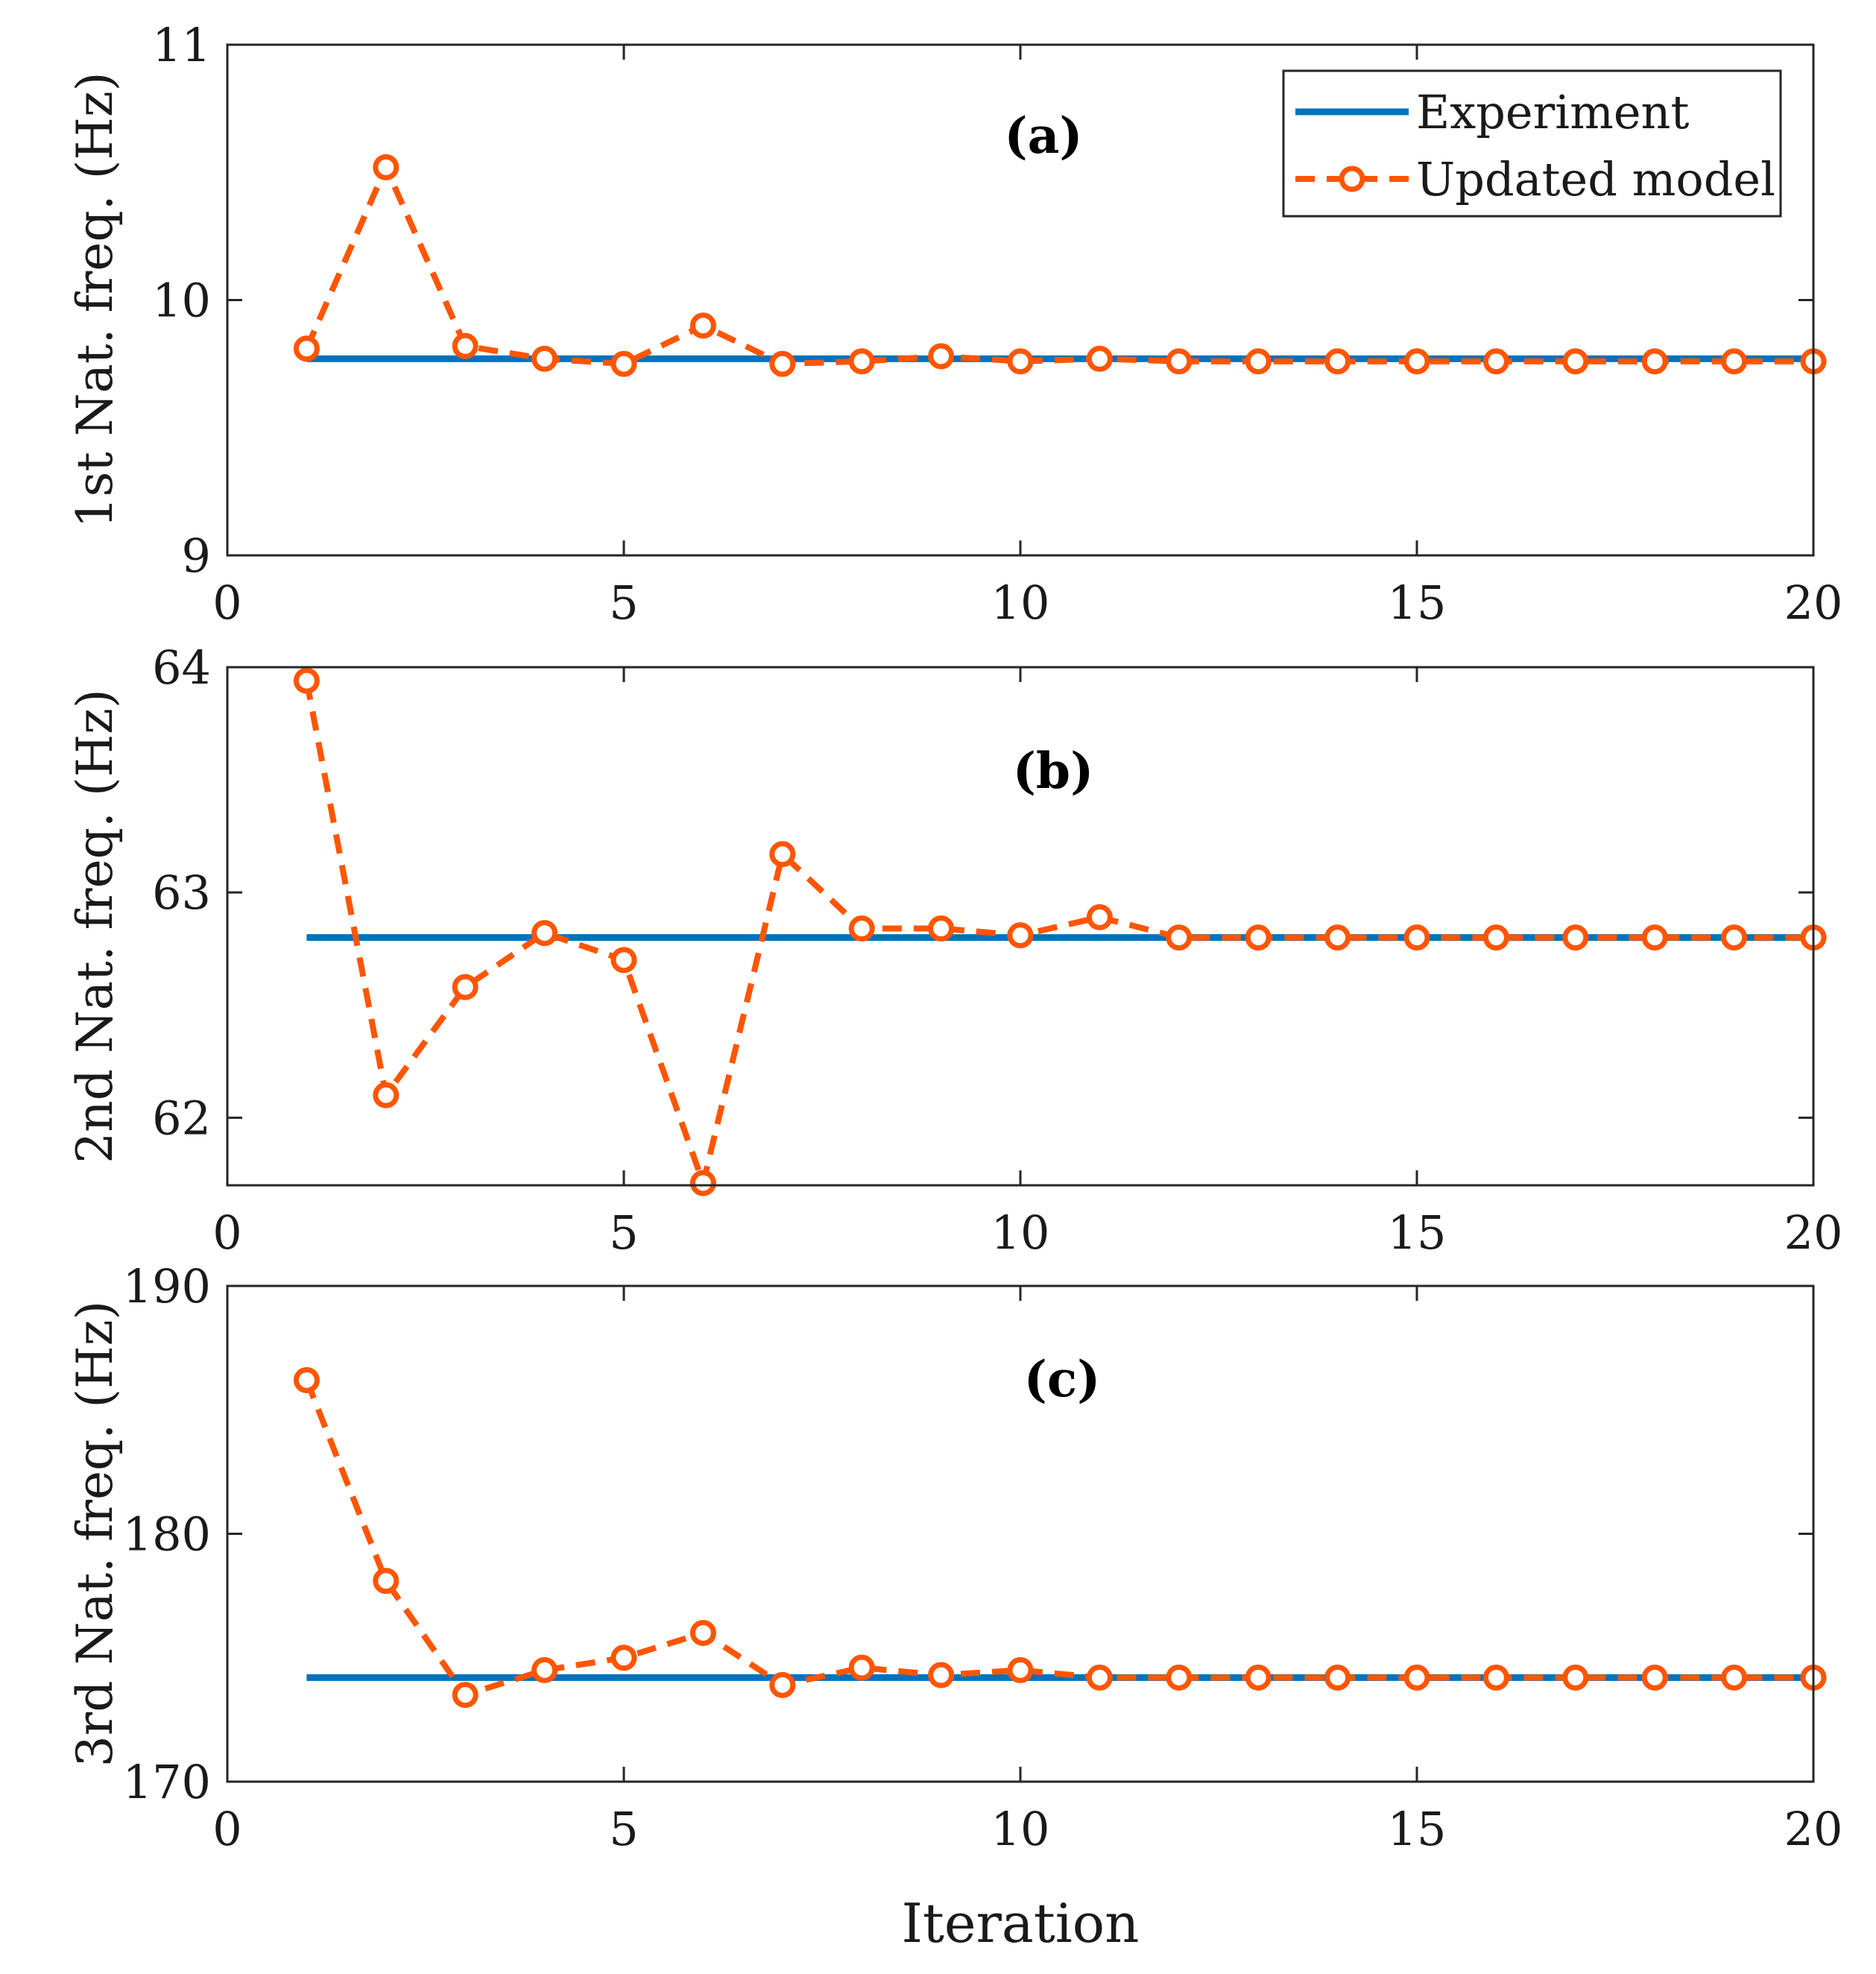 Image resolution: width=1876 pixels, height=1974 pixels. What do you see at coordinates (1813, 1829) in the screenshot?
I see `panel-c-x-tick-label: 20` at bounding box center [1813, 1829].